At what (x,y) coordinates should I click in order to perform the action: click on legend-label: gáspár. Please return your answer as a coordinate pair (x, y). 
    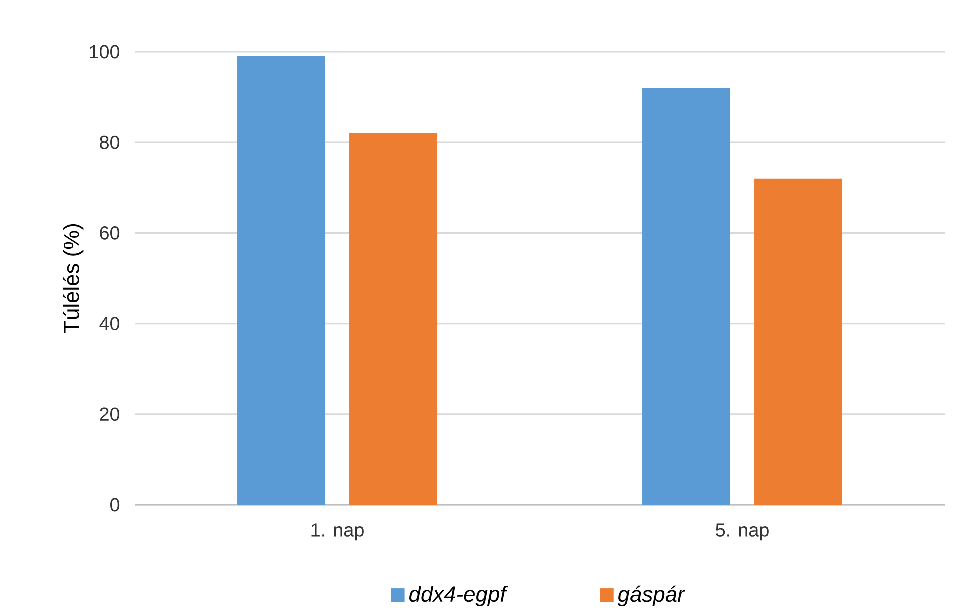
    Looking at the image, I should click on (652, 596).